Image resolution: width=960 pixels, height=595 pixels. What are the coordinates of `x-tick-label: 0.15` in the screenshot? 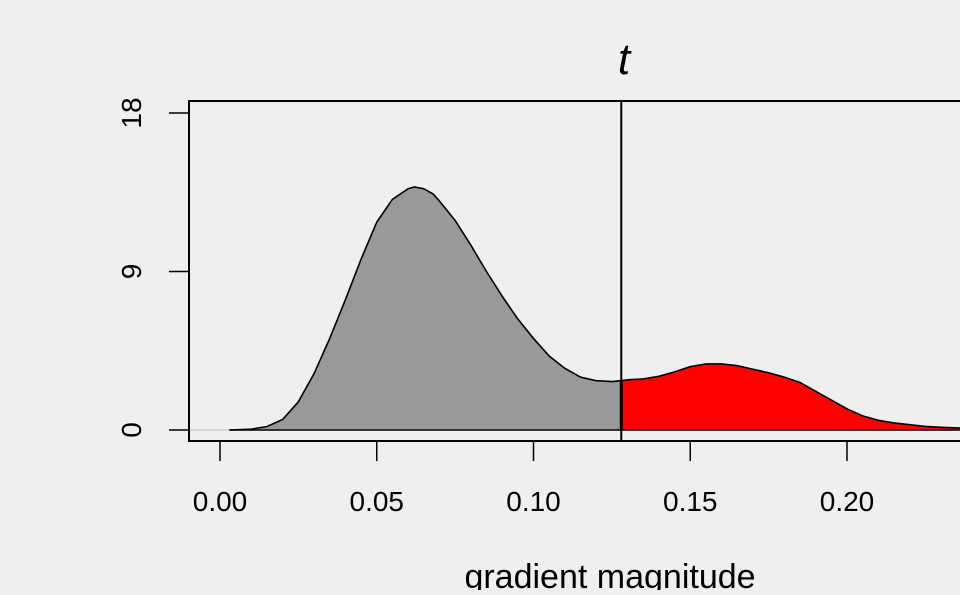 It's located at (690, 501).